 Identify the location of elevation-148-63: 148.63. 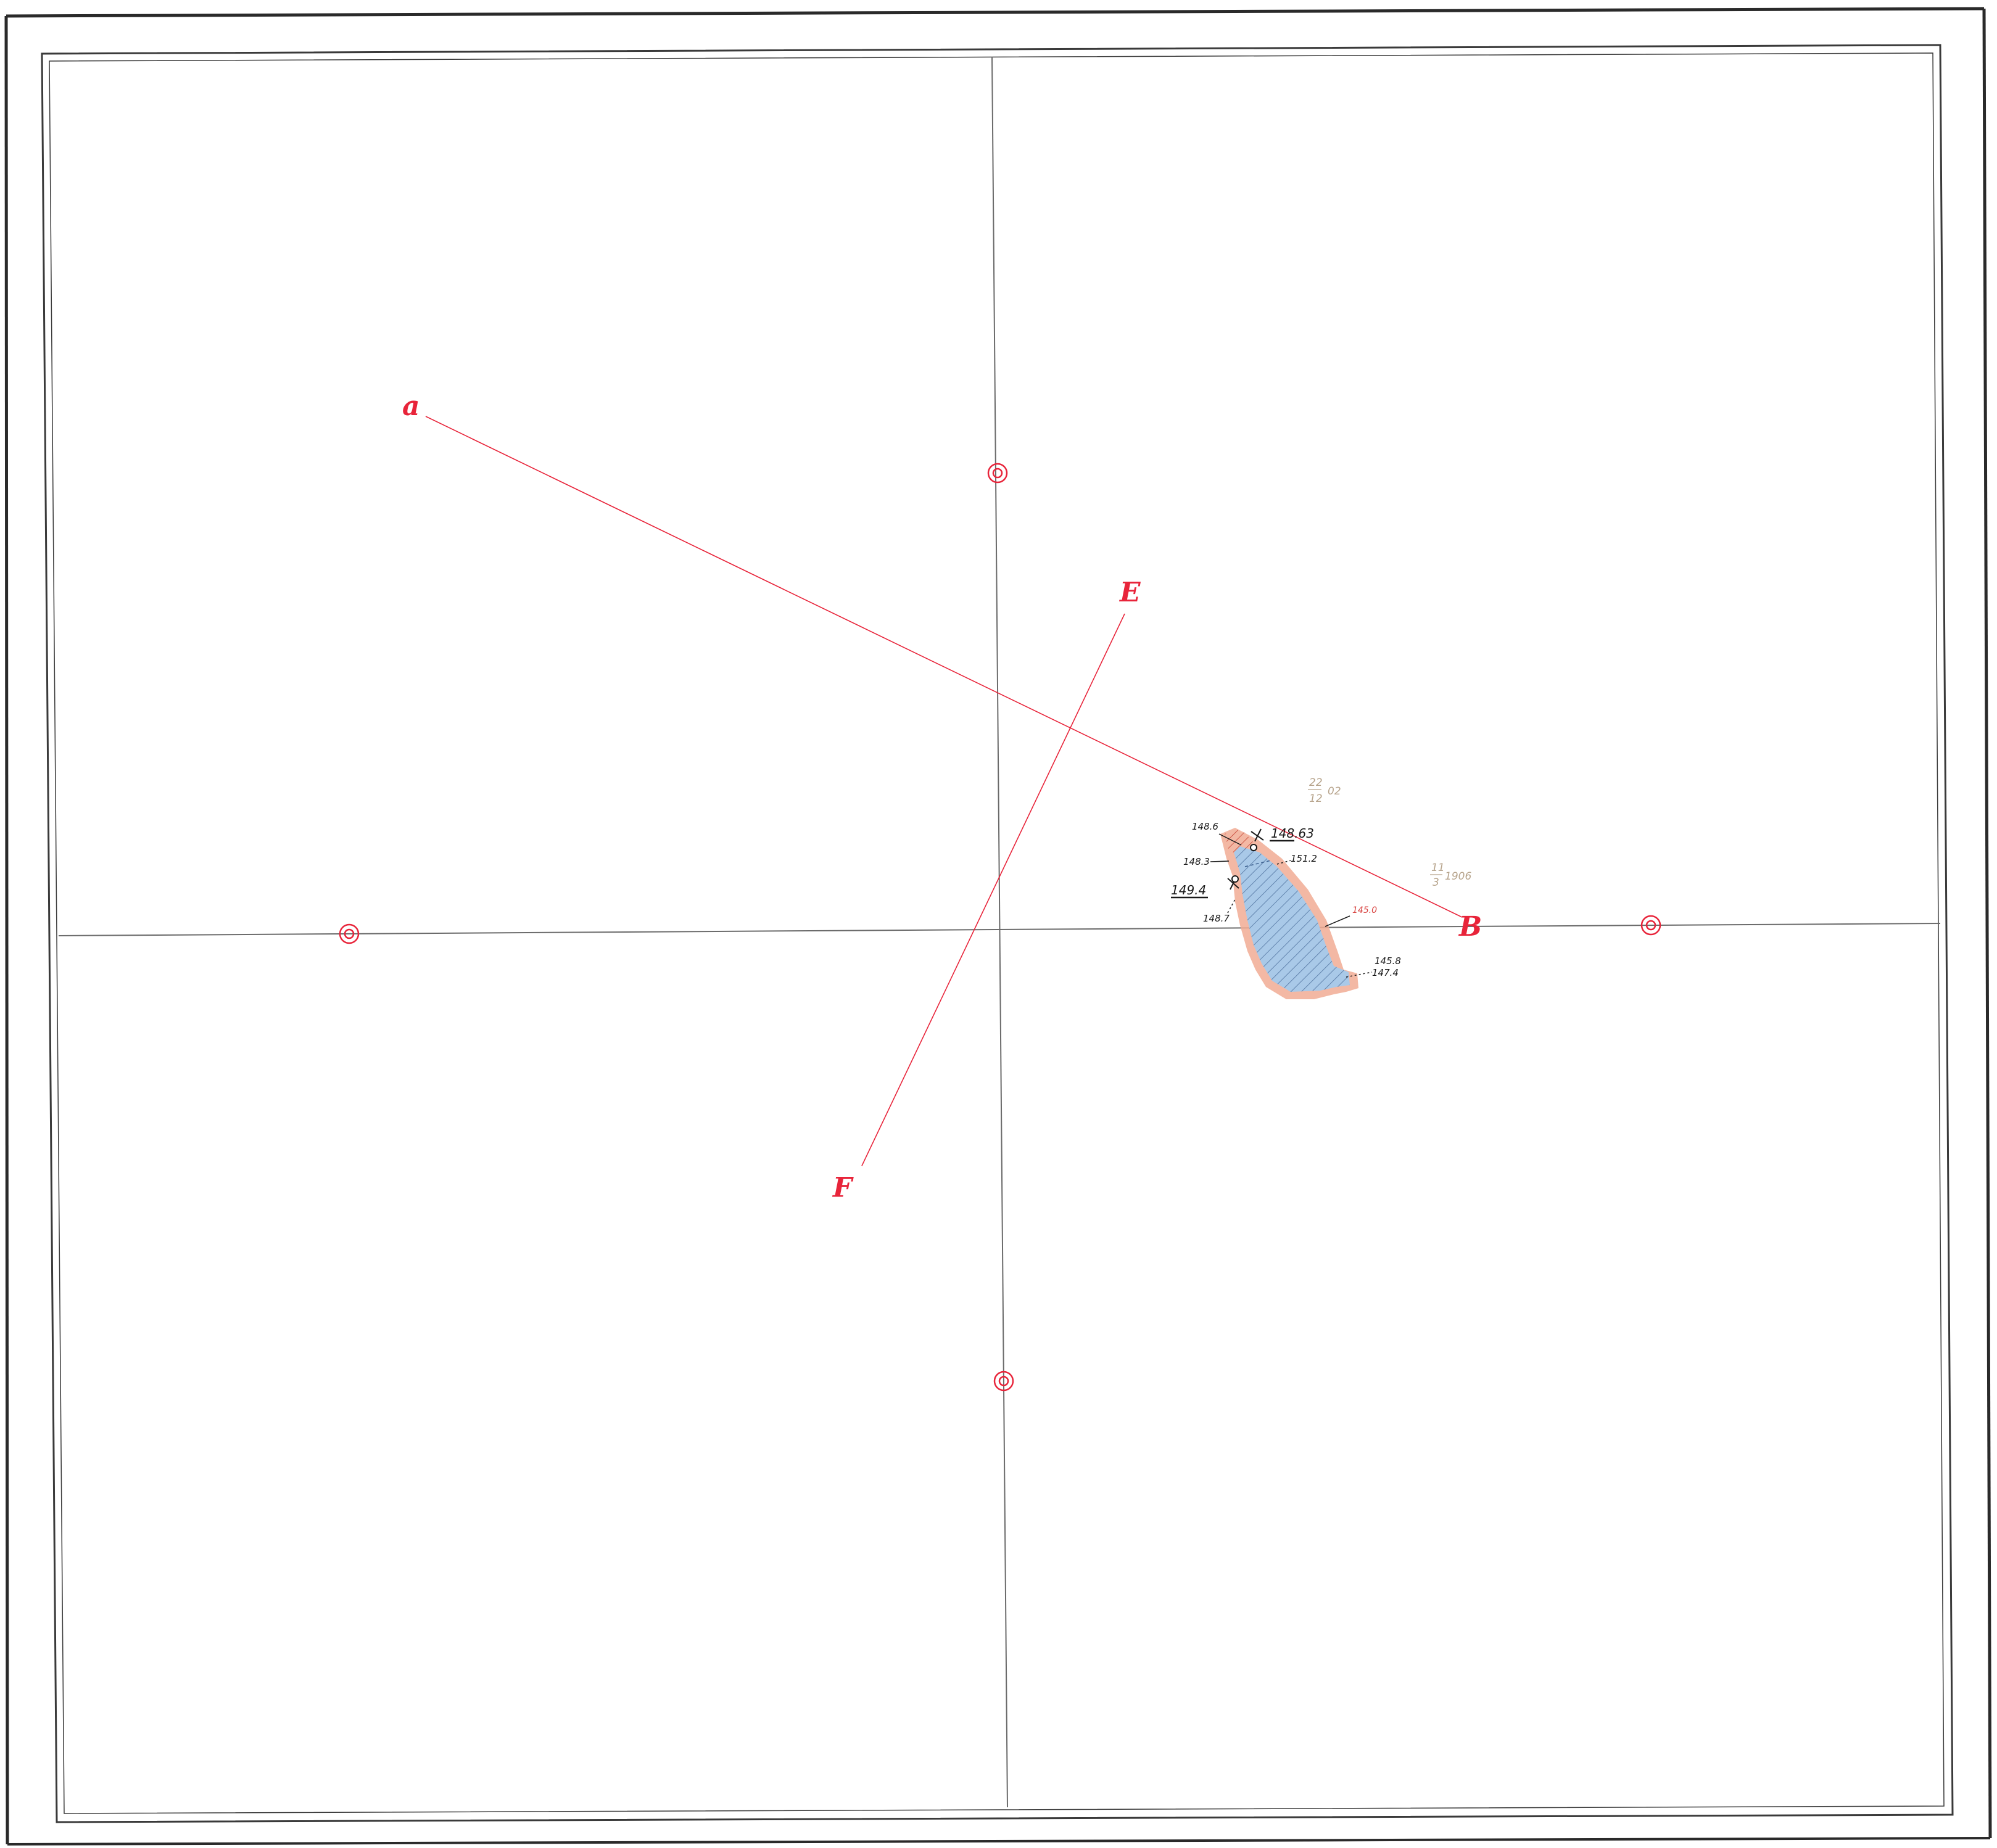
(1292, 833).